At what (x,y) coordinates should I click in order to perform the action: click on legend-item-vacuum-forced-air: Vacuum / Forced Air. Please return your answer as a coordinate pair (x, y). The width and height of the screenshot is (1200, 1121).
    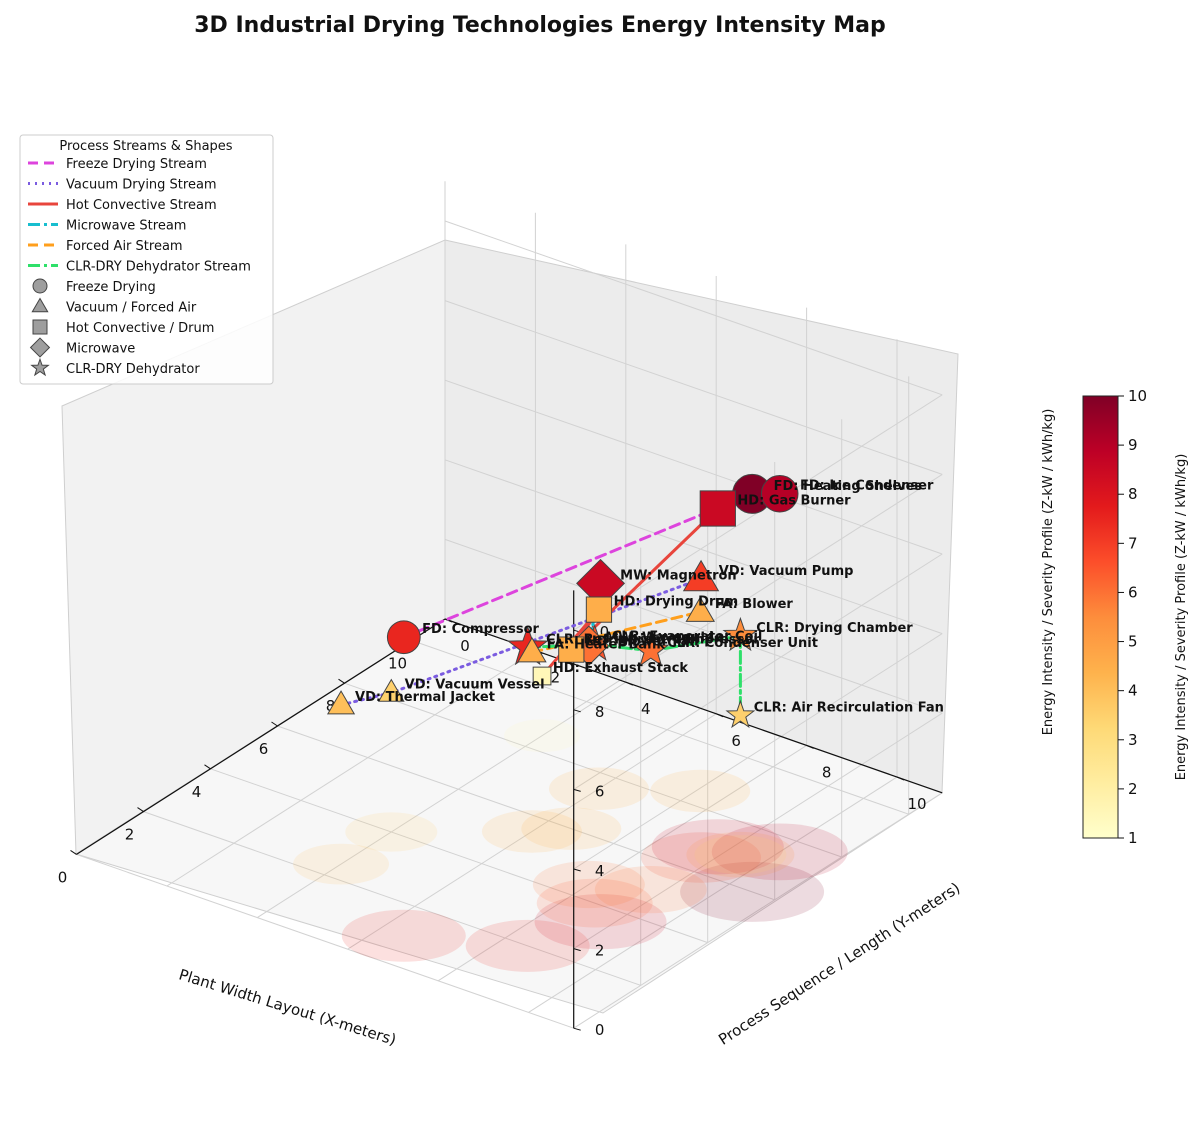
    Looking at the image, I should click on (131, 308).